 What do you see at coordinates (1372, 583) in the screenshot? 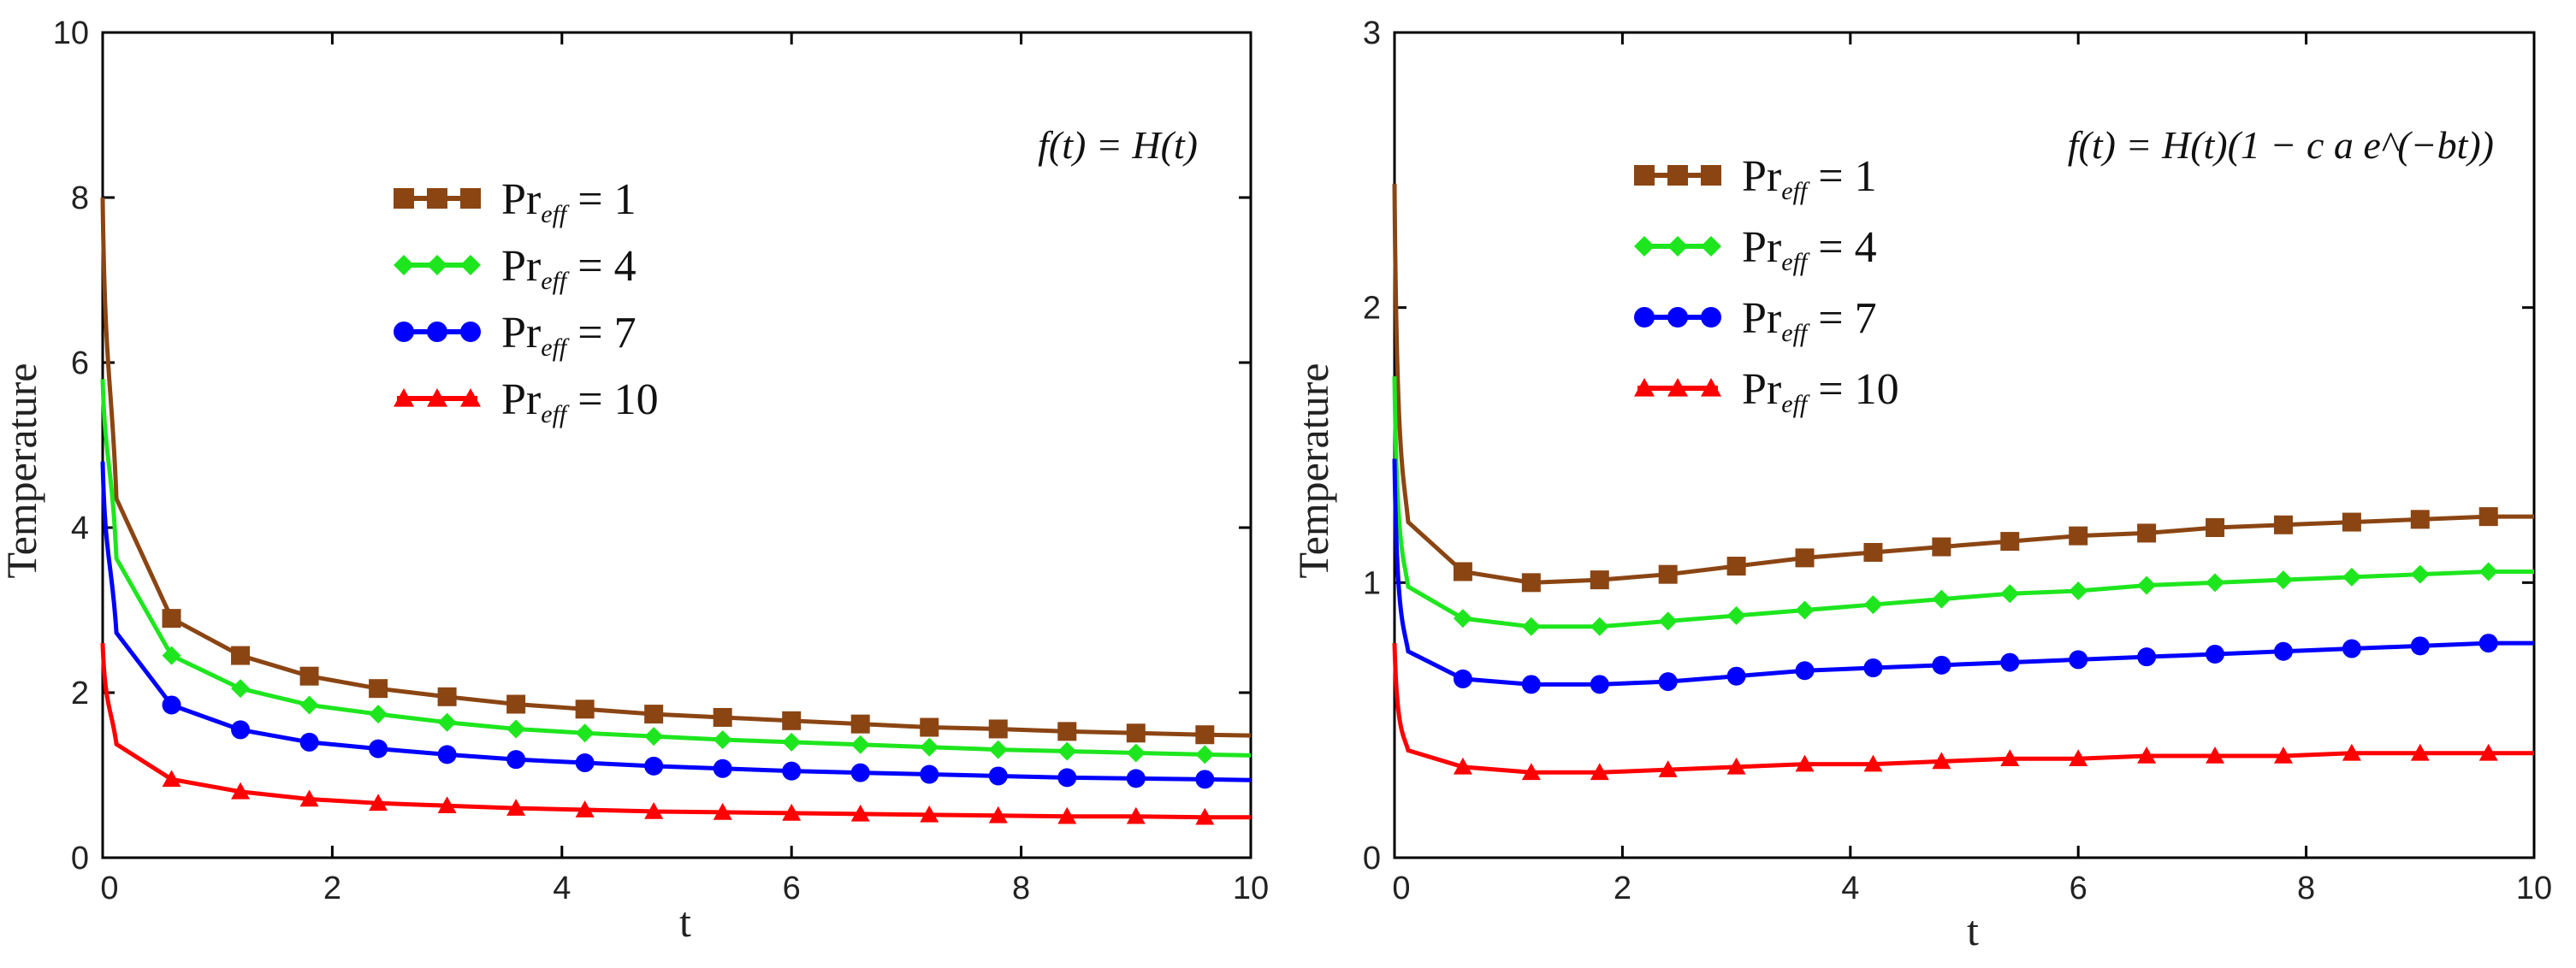
I see `y-tick-label: 1` at bounding box center [1372, 583].